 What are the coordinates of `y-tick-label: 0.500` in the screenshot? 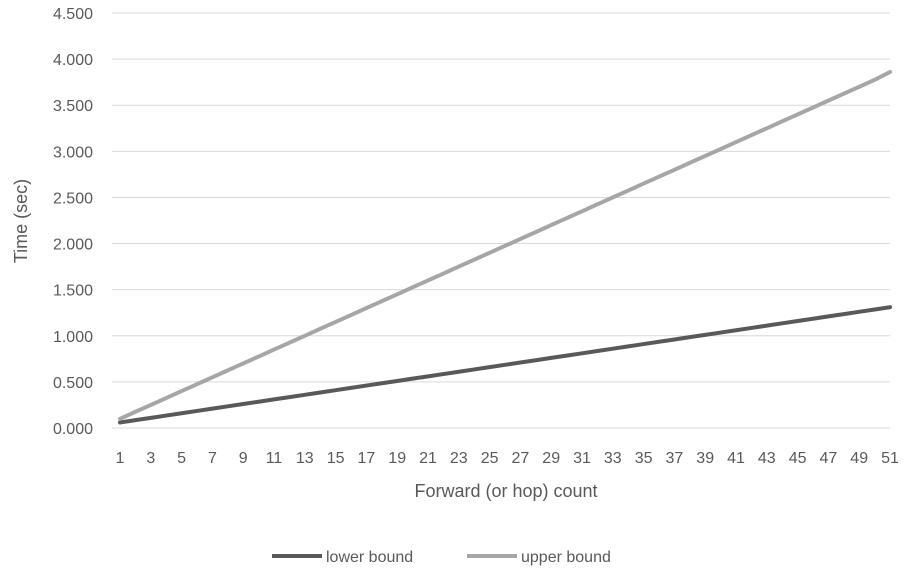 It's located at (73, 383).